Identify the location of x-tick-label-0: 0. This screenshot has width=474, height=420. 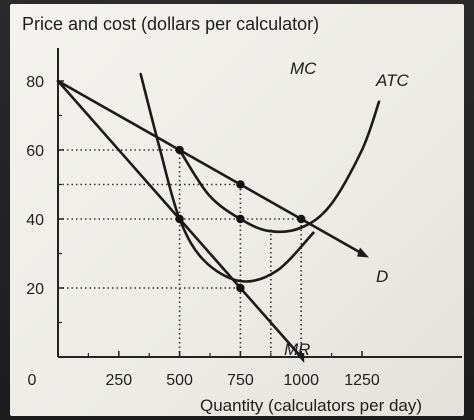
(32, 380).